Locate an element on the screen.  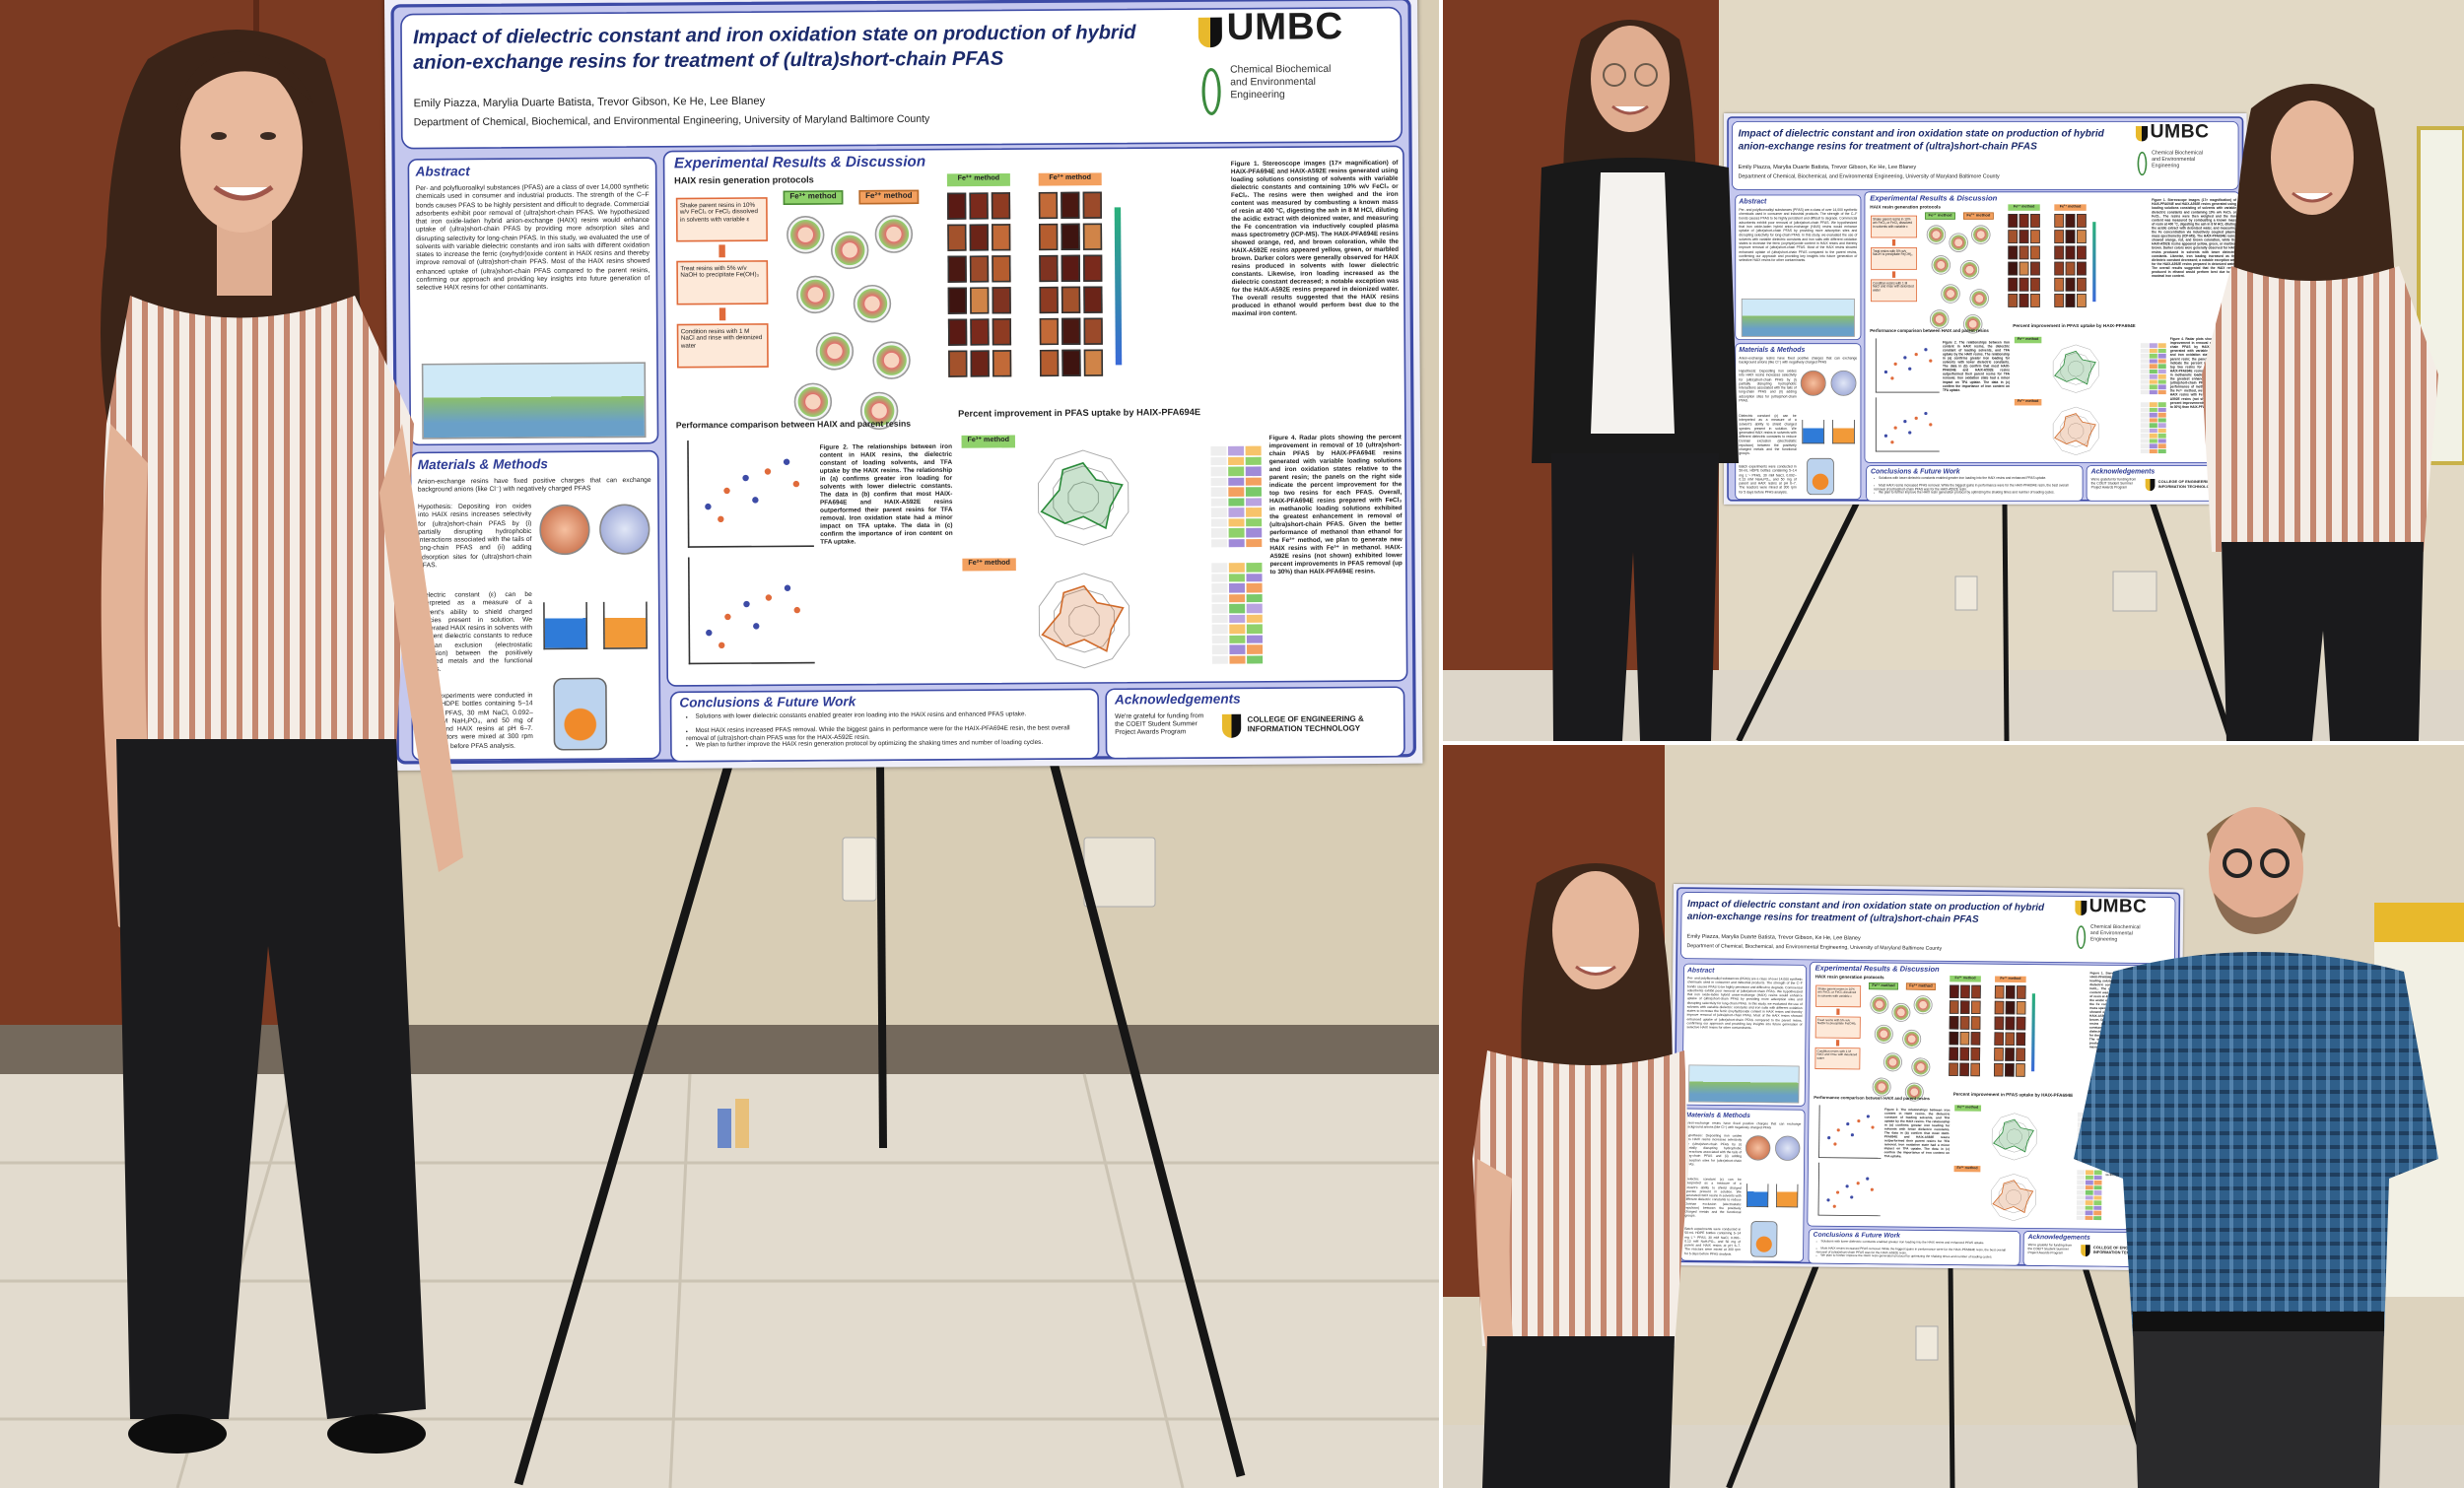
radar-chart-drawing is located at coordinates (2075, 369).